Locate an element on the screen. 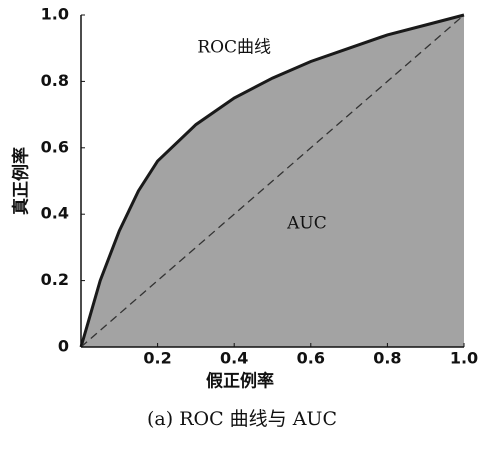 Image resolution: width=485 pixels, height=452 pixels. x-tick-label: 1.0 is located at coordinates (464, 358).